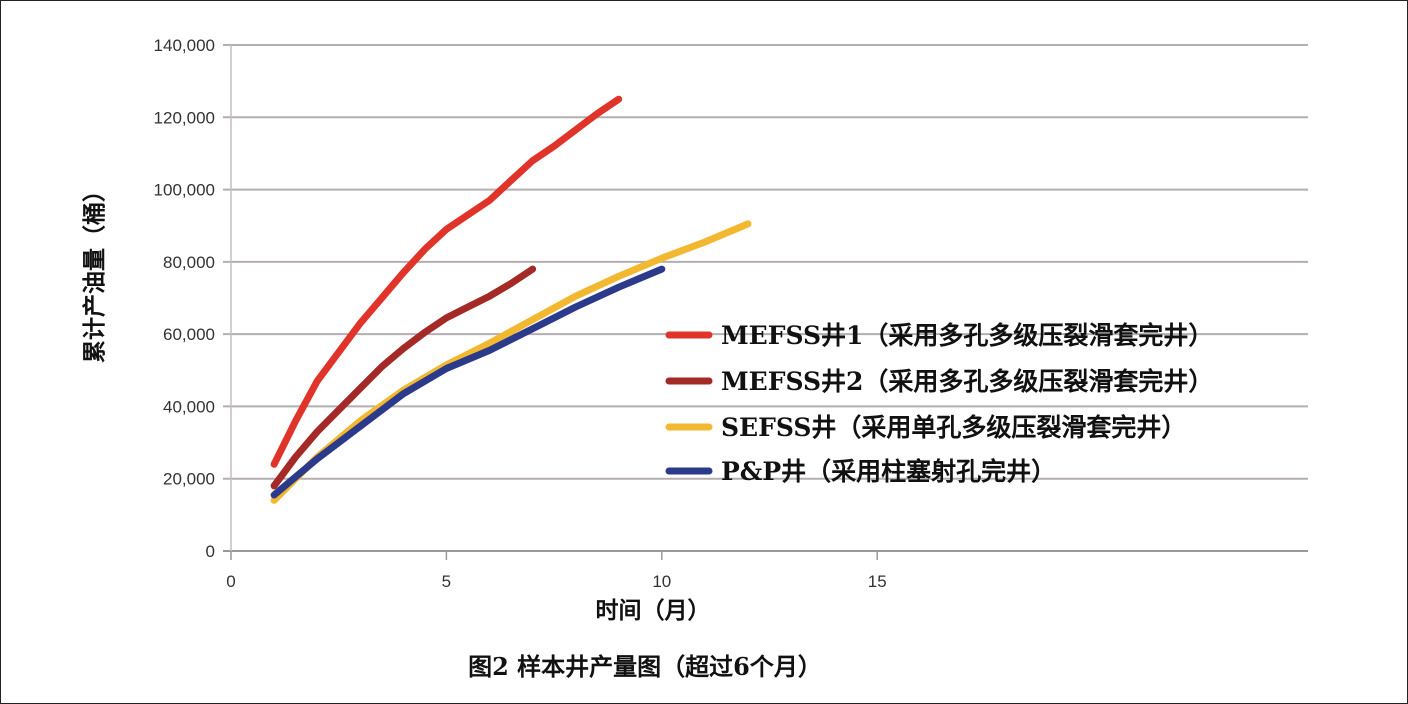  Describe the element at coordinates (661, 581) in the screenshot. I see `x-tick-label: 10` at that location.